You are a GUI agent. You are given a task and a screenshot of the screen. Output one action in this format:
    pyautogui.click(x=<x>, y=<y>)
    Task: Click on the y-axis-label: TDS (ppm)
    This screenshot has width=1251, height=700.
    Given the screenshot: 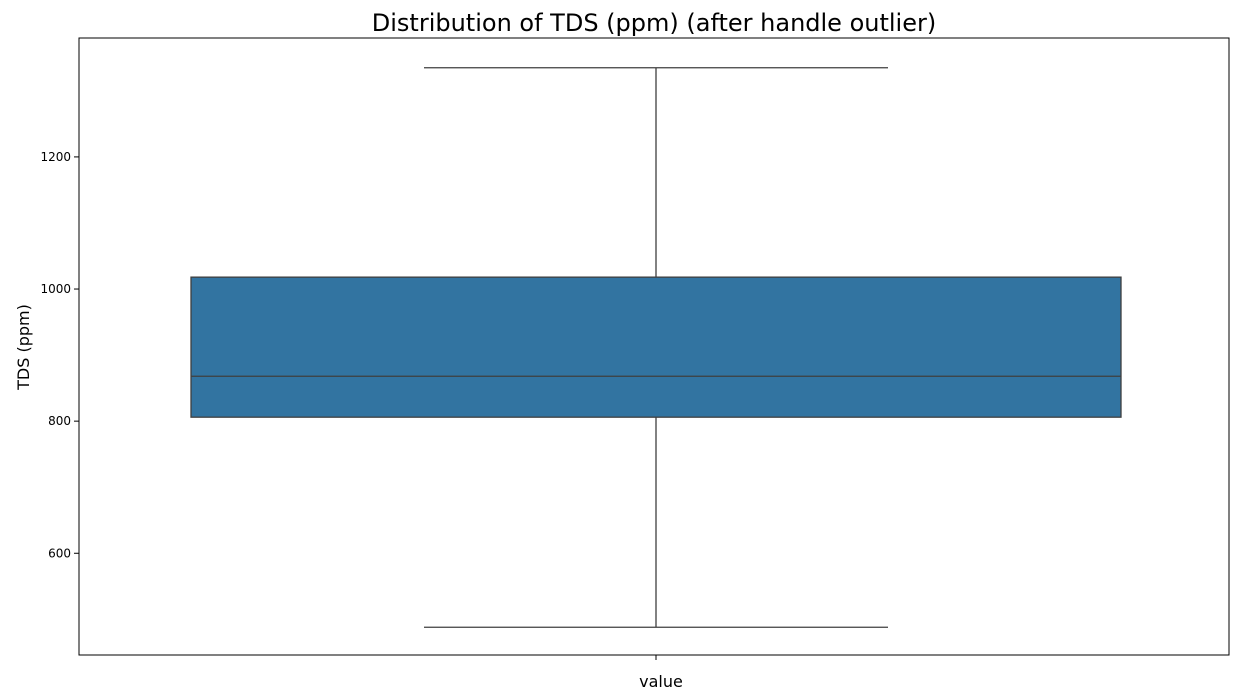 What is the action you would take?
    pyautogui.click(x=23, y=347)
    